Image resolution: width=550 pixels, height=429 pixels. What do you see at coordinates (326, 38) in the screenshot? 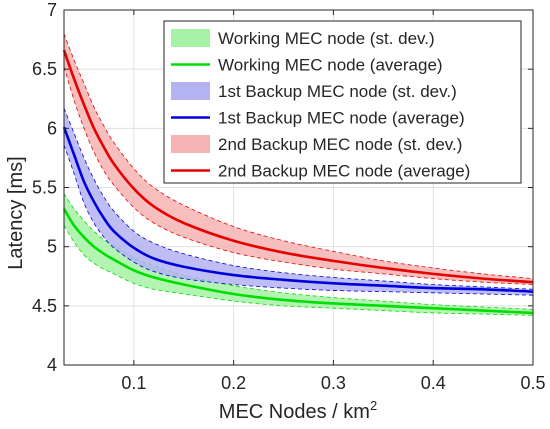
I see `legend-label-band-1: Working MEC node (st. dev.)` at bounding box center [326, 38].